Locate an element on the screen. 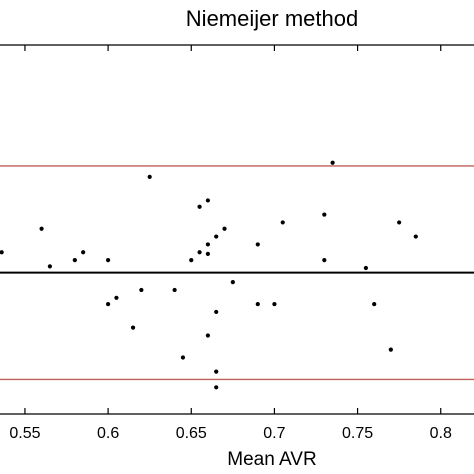 The width and height of the screenshot is (474, 474). x-tick-label: 0.75 is located at coordinates (357, 433).